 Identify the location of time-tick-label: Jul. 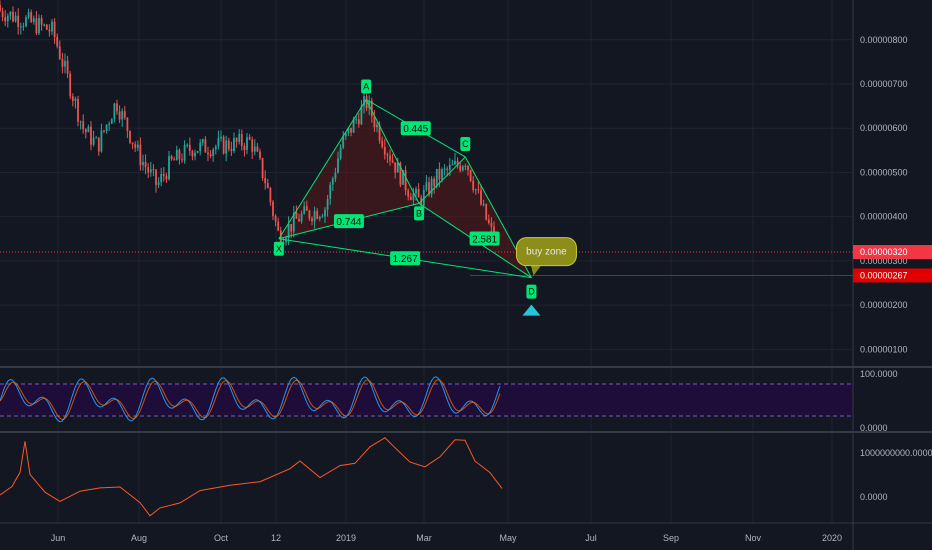
(591, 538).